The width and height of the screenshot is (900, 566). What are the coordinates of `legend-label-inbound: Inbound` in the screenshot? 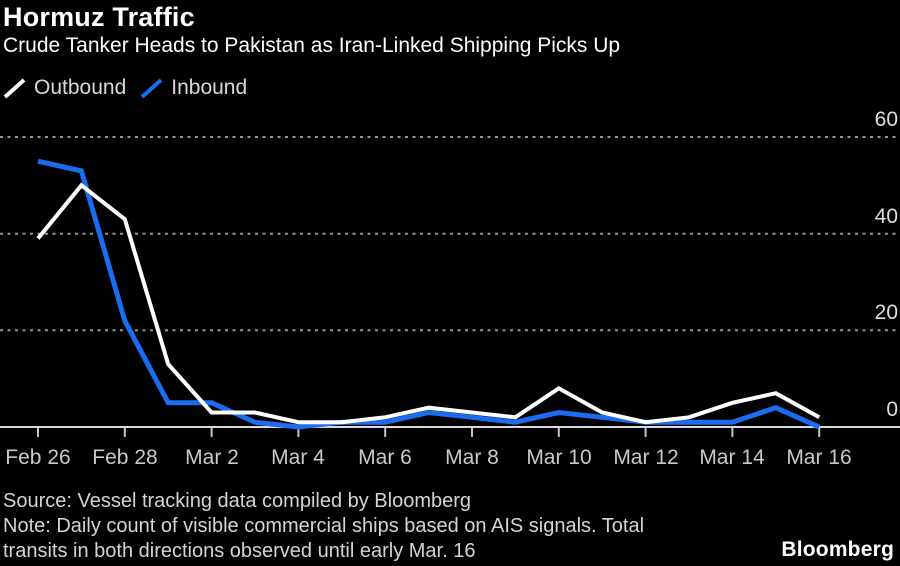 It's located at (209, 87).